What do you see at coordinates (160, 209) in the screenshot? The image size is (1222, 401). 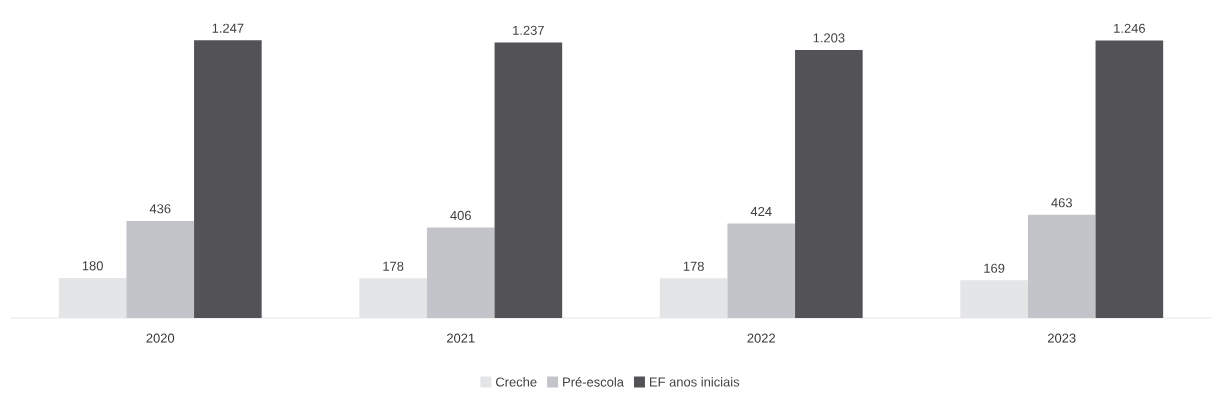 I see `data-label: 436` at bounding box center [160, 209].